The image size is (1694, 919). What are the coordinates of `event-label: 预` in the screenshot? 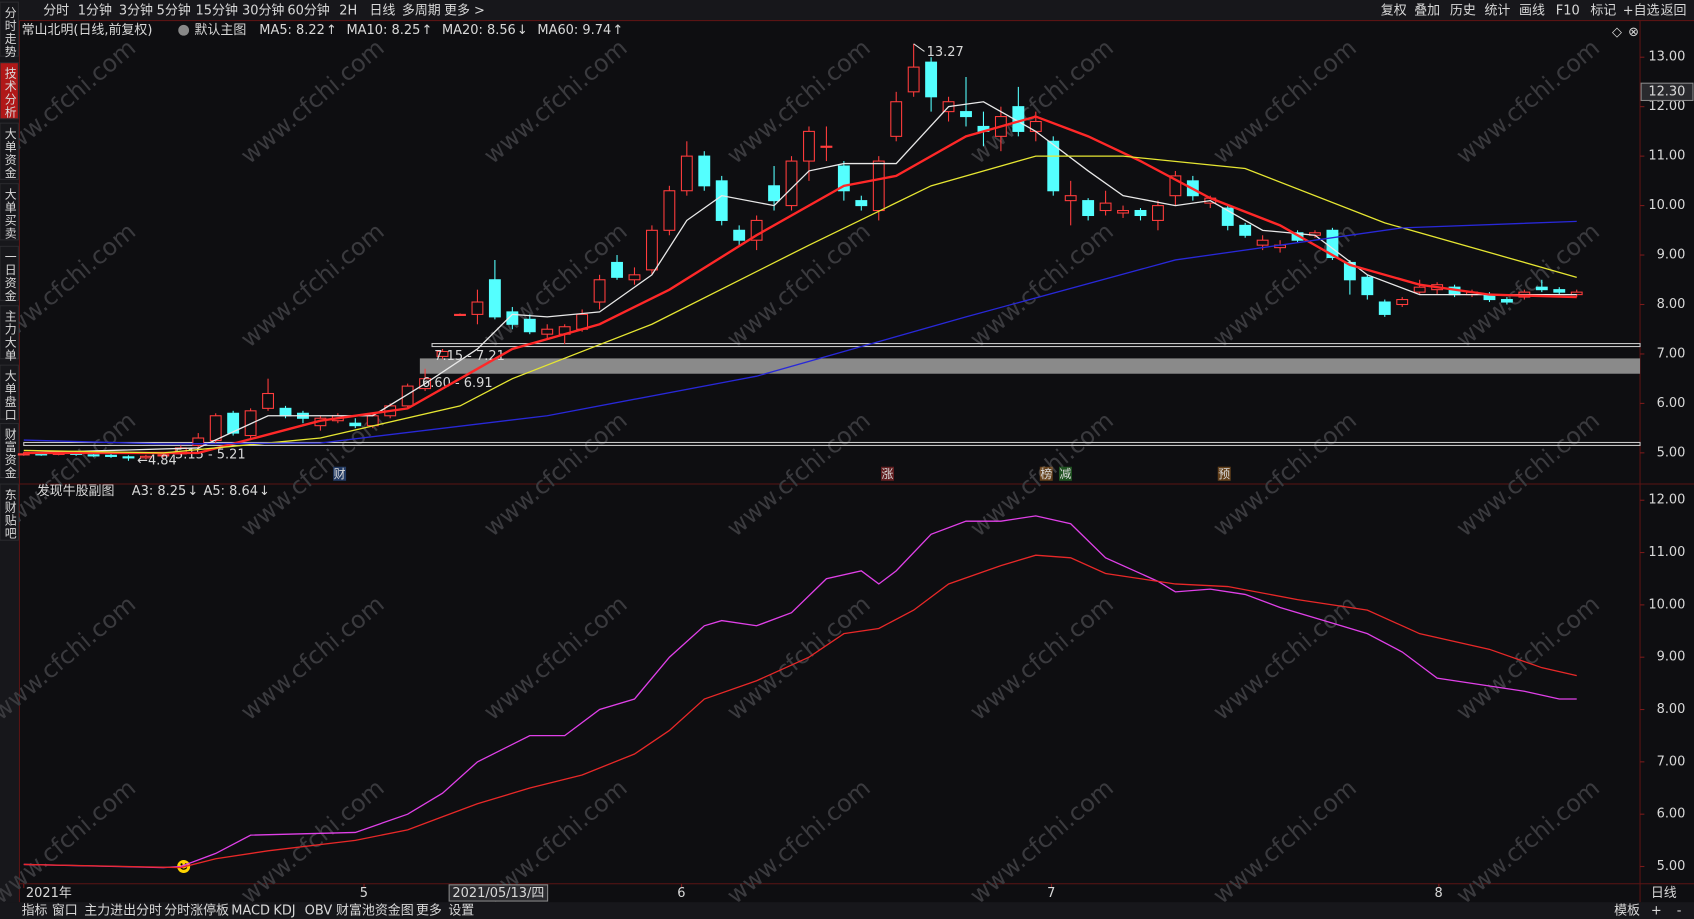 It's located at (1224, 474).